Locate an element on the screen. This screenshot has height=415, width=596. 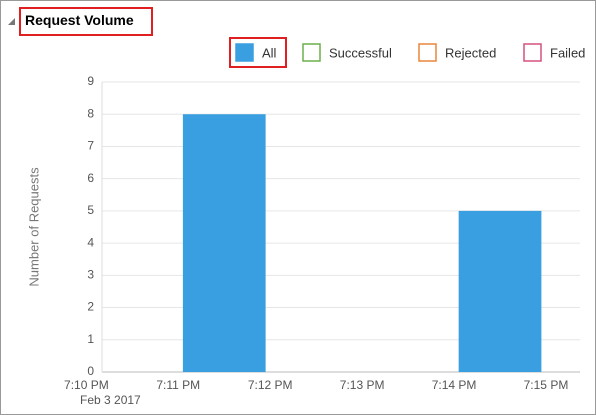
legend-label: Successful is located at coordinates (360, 52).